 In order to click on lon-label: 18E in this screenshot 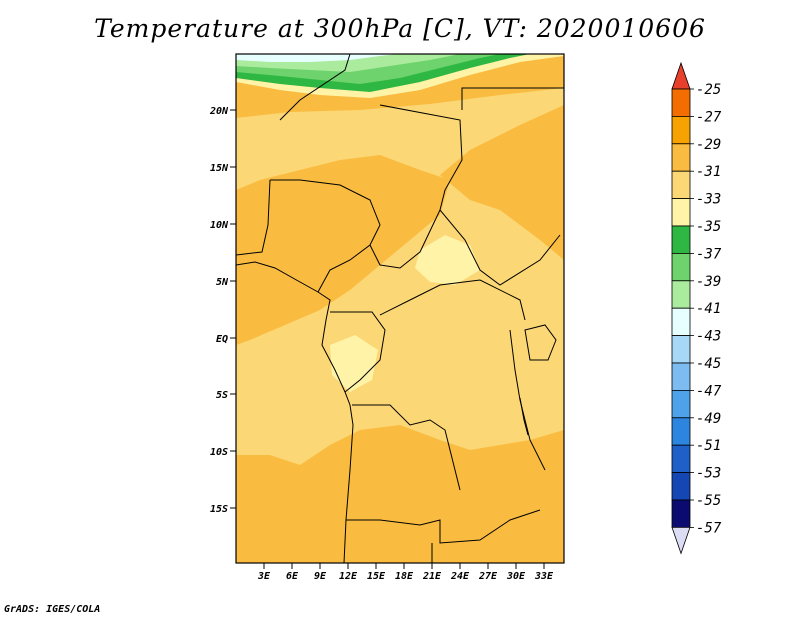, I will do `click(404, 576)`.